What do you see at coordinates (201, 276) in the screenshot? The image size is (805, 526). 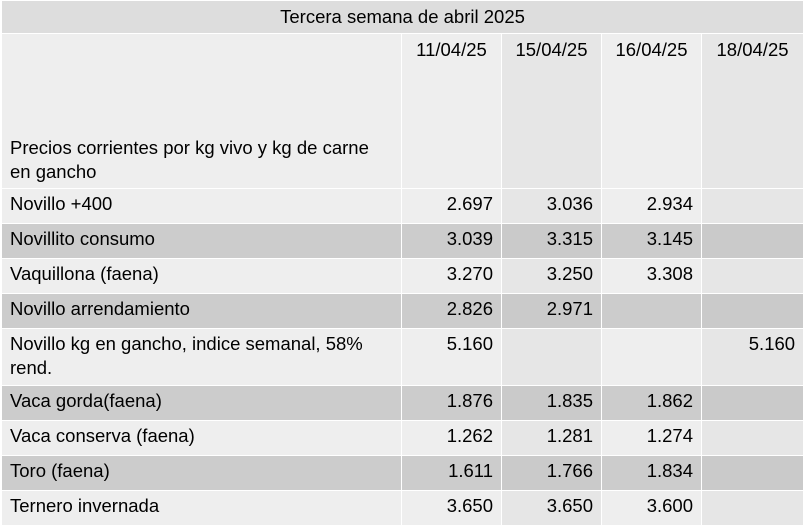 I see `row-label: Vaquillona (faena)` at bounding box center [201, 276].